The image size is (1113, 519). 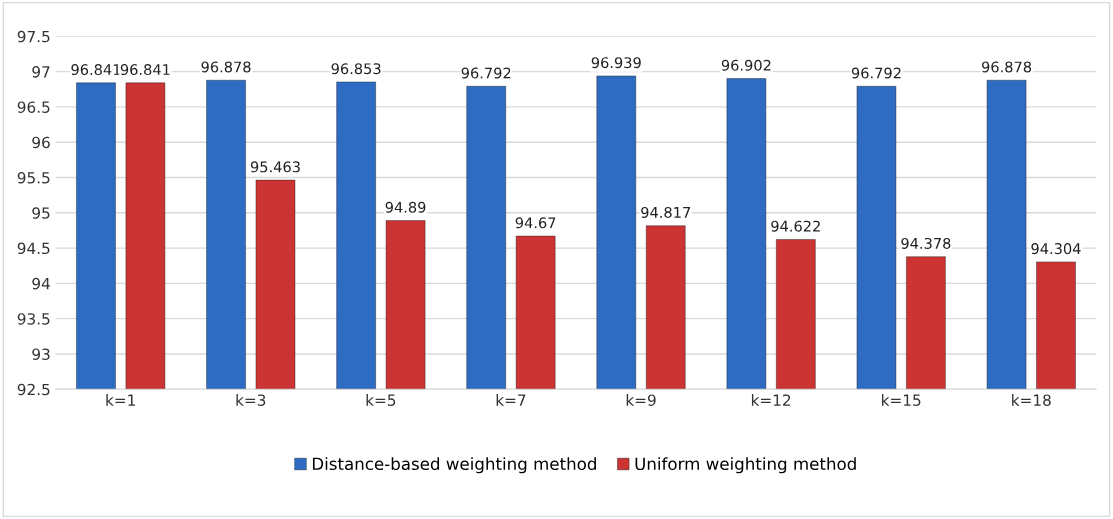 What do you see at coordinates (33, 319) in the screenshot?
I see `y-tick-label: 93.5` at bounding box center [33, 319].